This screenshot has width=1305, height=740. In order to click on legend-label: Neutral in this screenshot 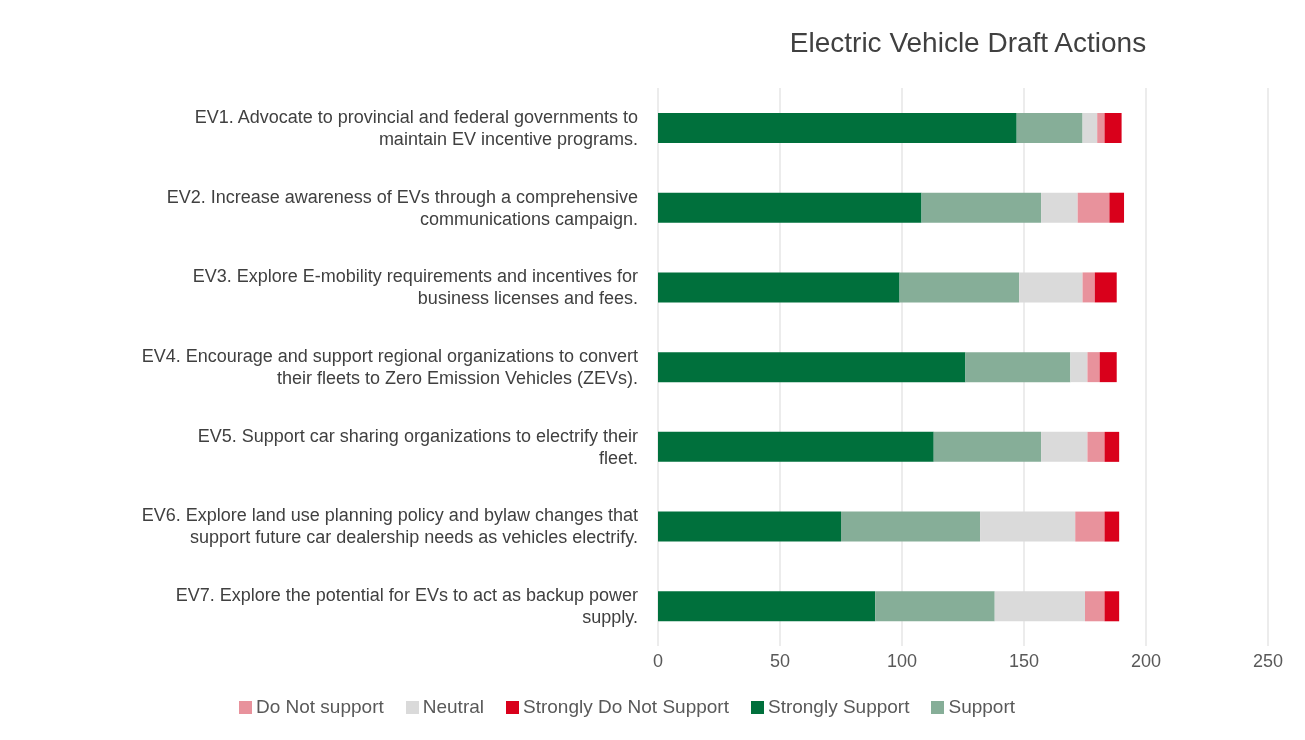, I will do `click(453, 706)`.